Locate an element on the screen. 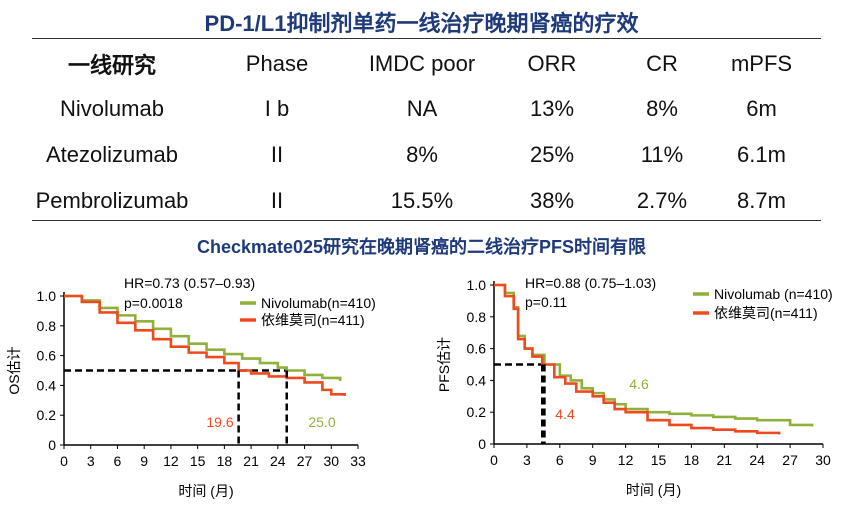  table-row: Atezolizumab II 8% 25% 11% 6.1m is located at coordinates (426, 155).